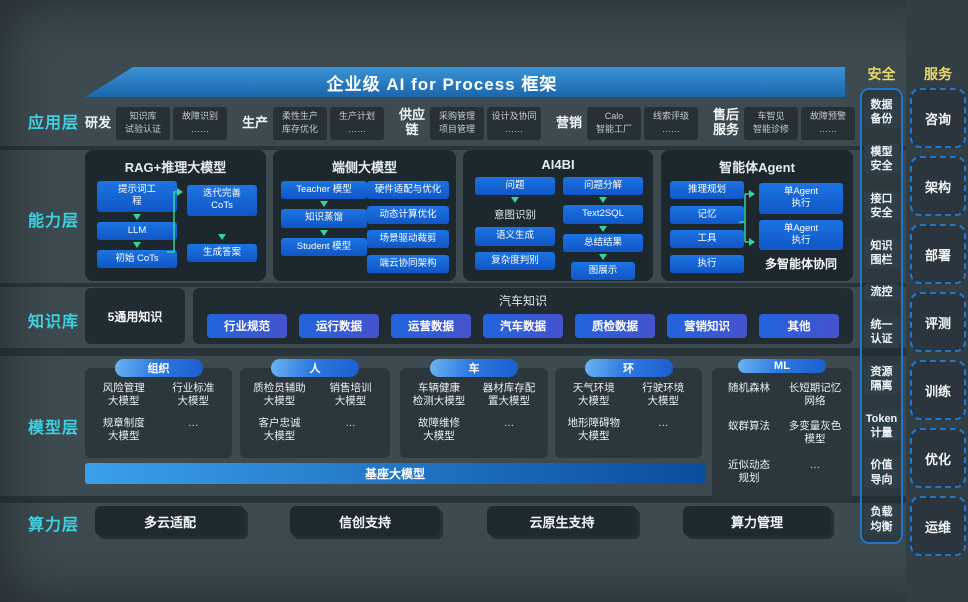  What do you see at coordinates (757, 521) in the screenshot?
I see `compute-item-management: 算力管理` at bounding box center [757, 521].